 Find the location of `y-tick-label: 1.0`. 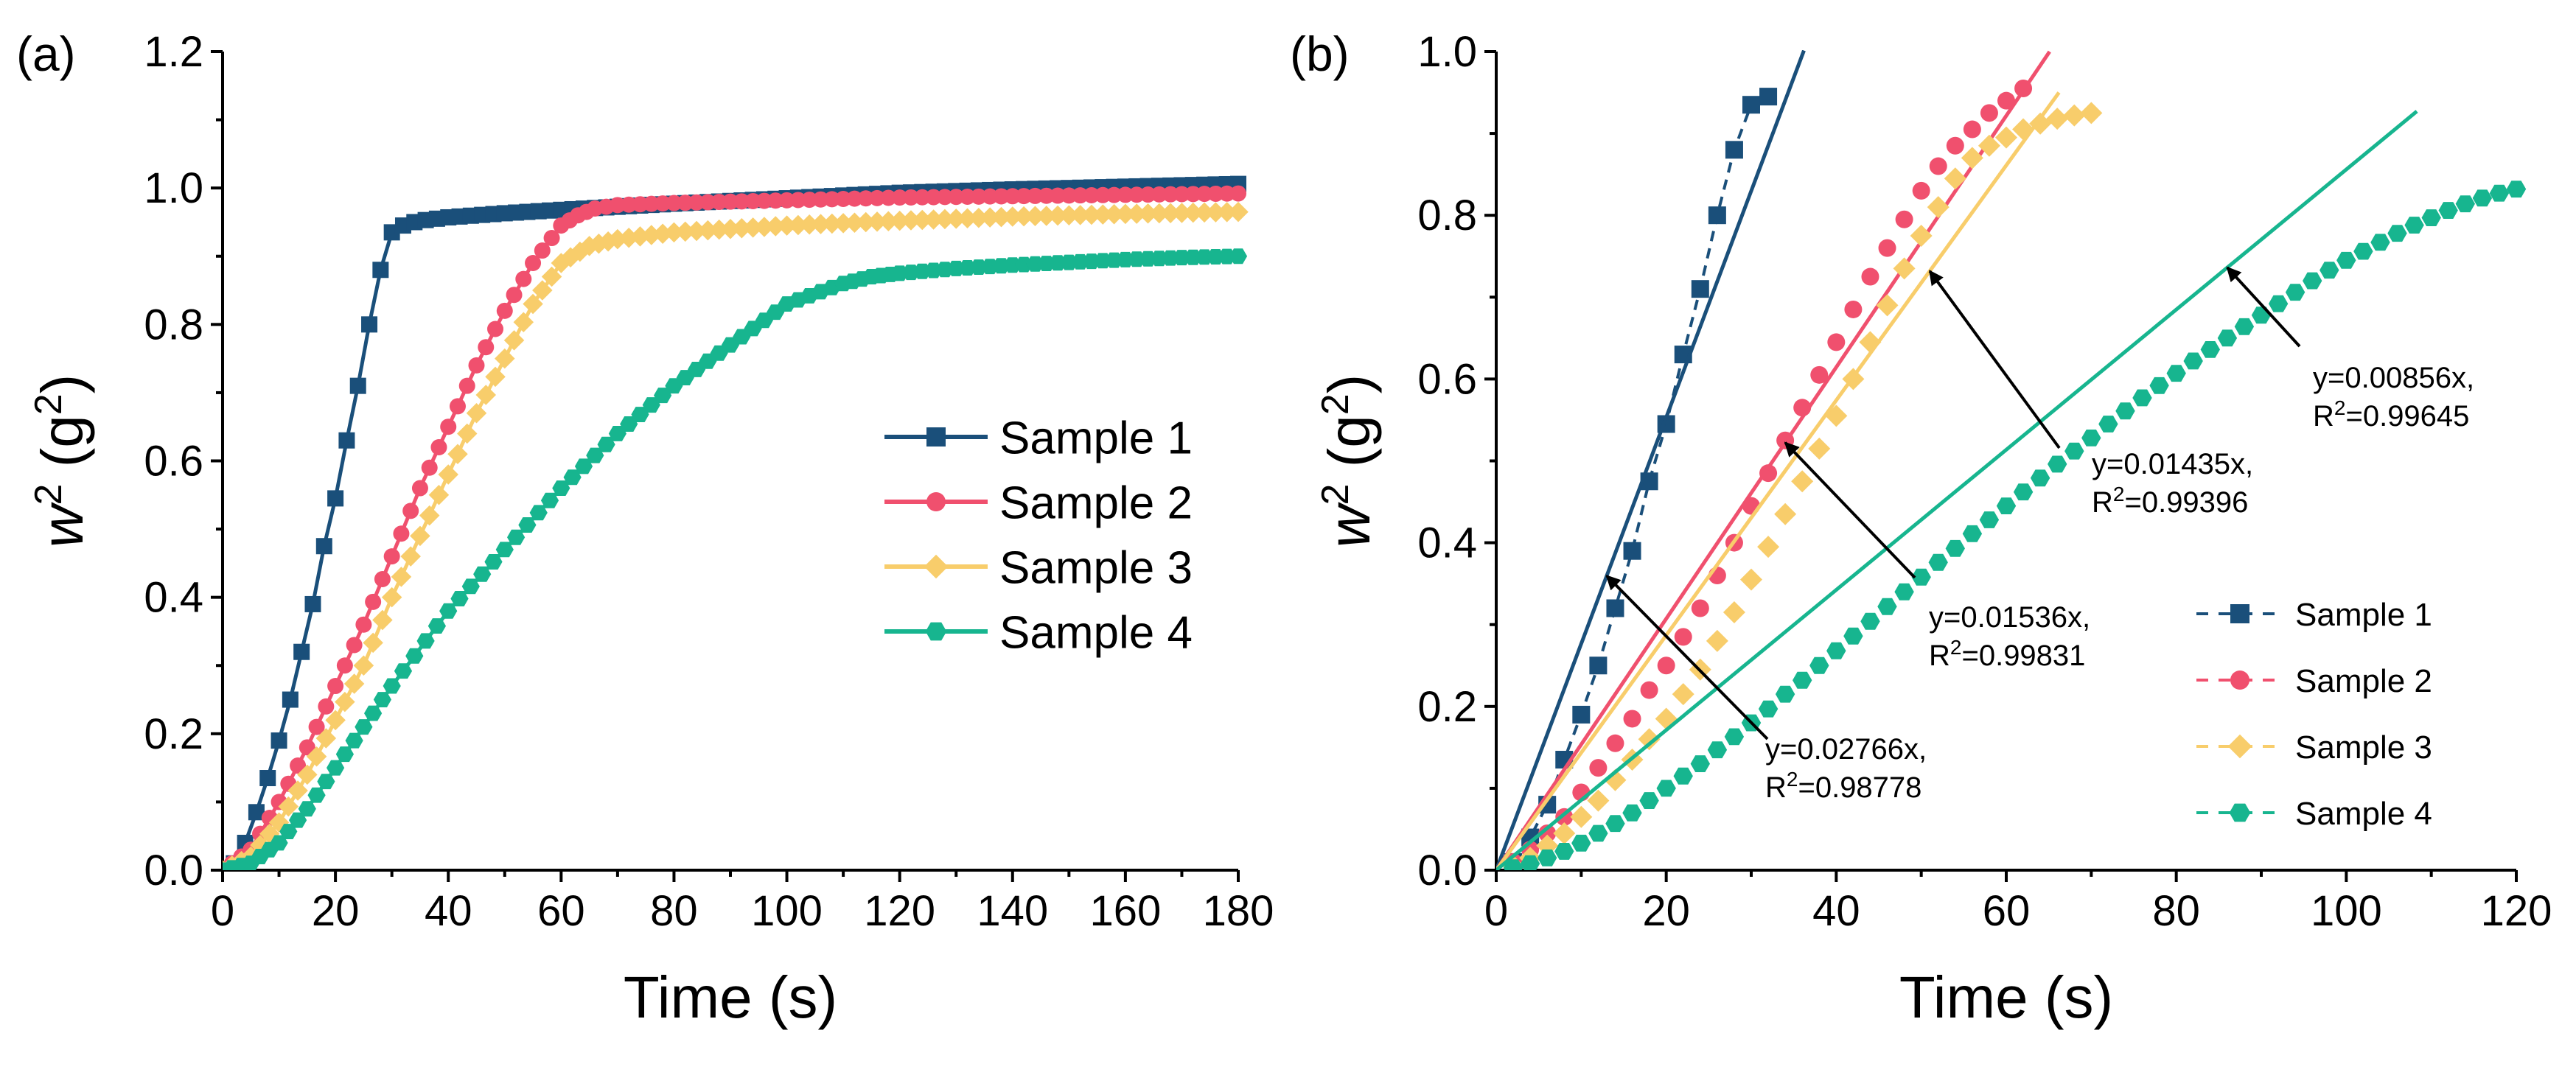

y-tick-label: 1.0 is located at coordinates (1447, 52).